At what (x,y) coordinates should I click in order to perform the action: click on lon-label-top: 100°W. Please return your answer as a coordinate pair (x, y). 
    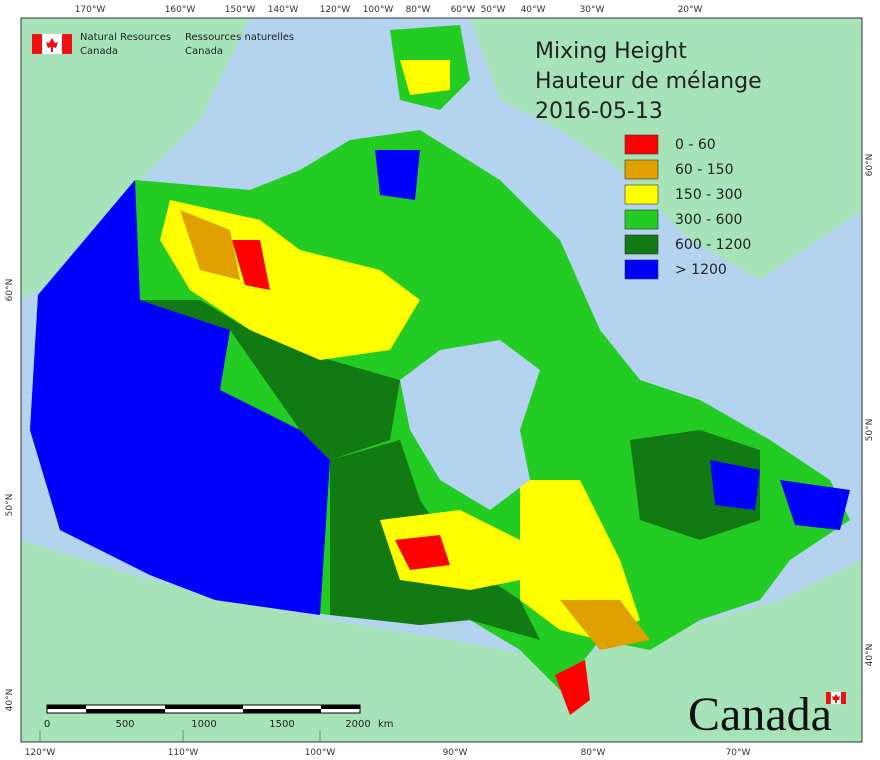
    Looking at the image, I should click on (378, 10).